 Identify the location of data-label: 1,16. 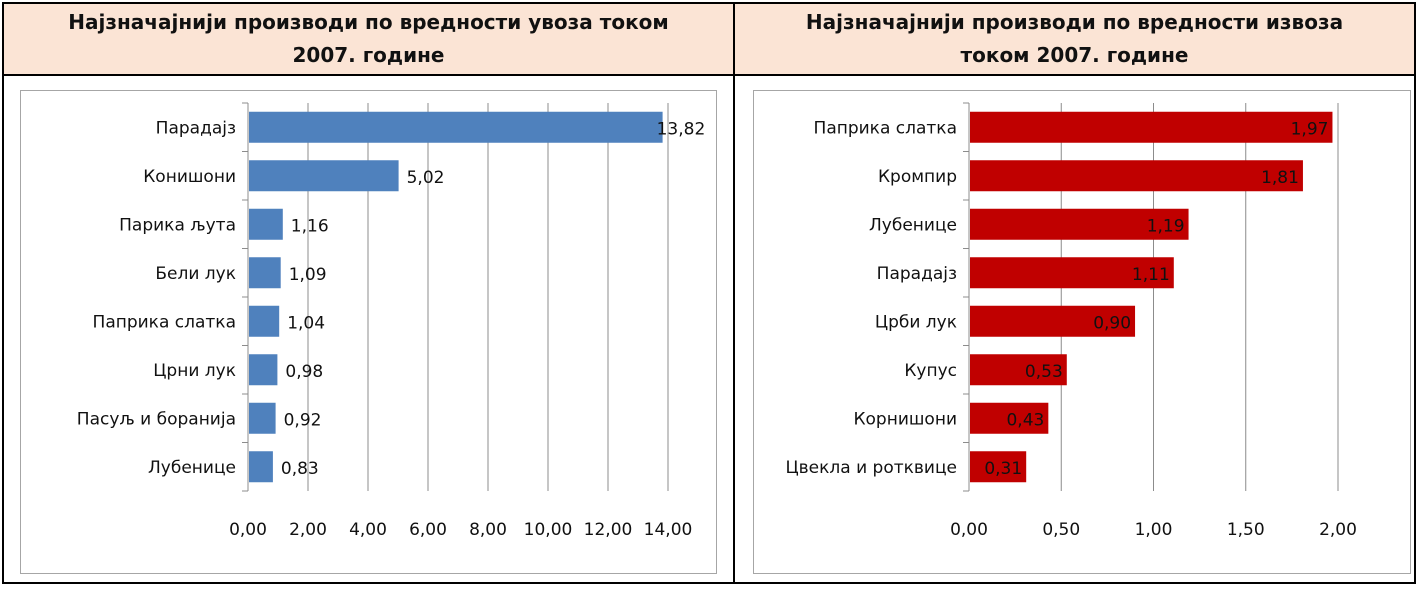
(310, 226).